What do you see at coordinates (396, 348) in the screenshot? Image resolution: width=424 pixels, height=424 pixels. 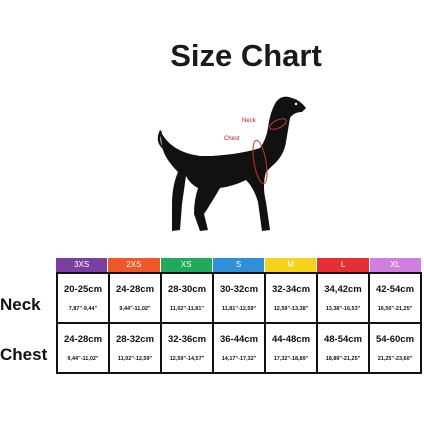 I see `table-cell: 54-60cm 21,25"-23,60"` at bounding box center [396, 348].